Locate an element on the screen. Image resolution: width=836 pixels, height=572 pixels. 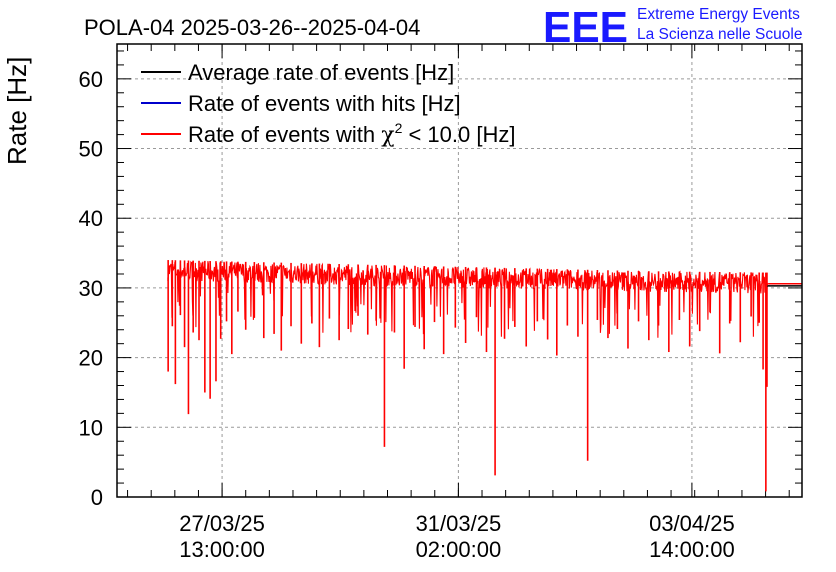
legend-chi2-superscript: 2 is located at coordinates (399, 128).